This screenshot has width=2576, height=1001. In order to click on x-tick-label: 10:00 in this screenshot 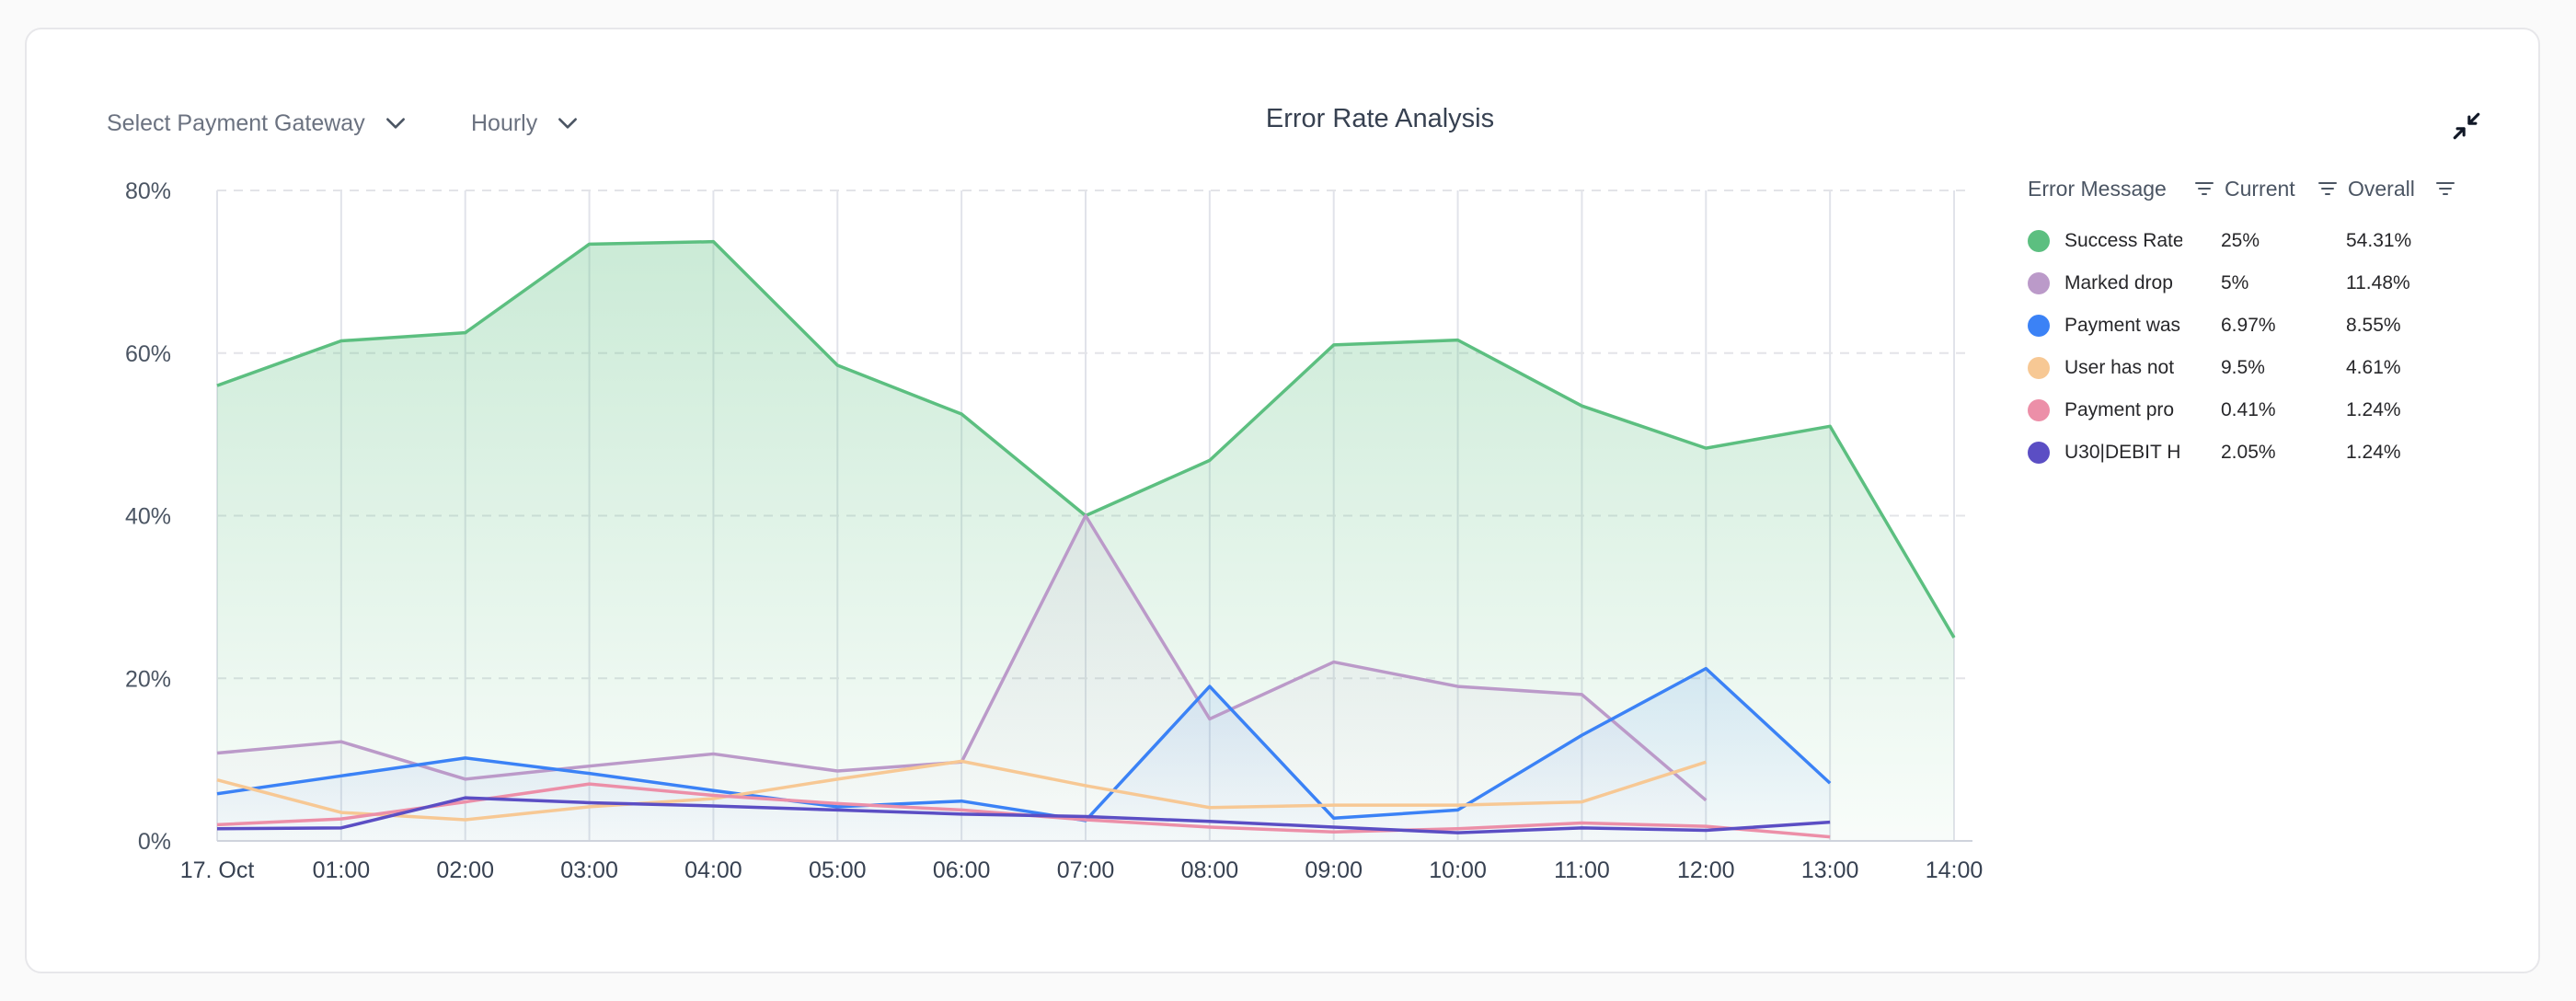, I will do `click(1458, 870)`.